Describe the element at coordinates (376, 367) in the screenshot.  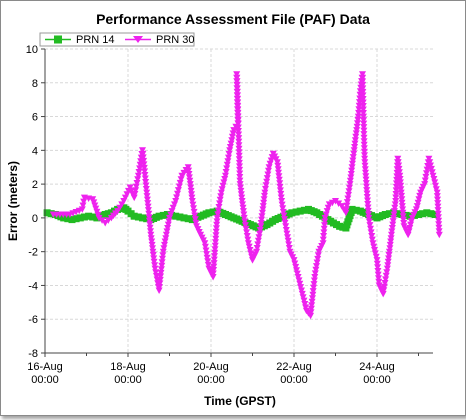
I see `x-tick-label-date: 24-Aug` at that location.